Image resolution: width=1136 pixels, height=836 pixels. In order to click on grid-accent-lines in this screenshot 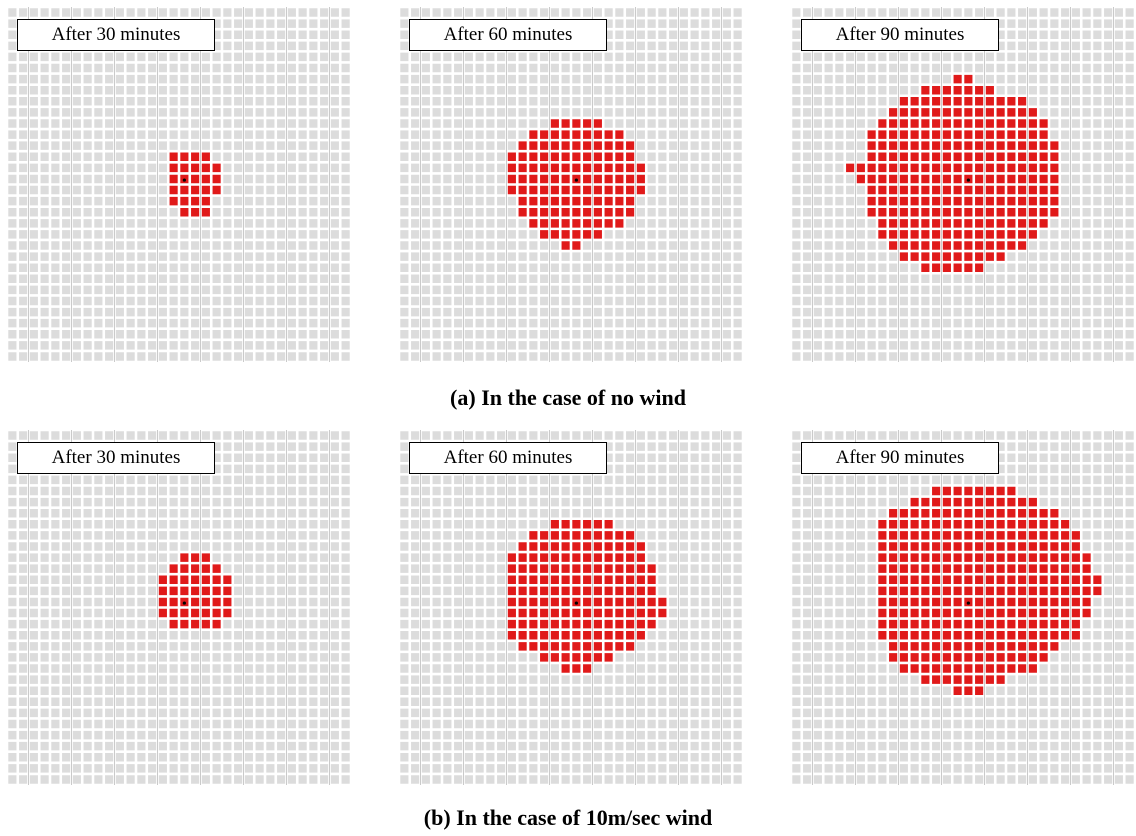, I will do `click(963, 607)`.